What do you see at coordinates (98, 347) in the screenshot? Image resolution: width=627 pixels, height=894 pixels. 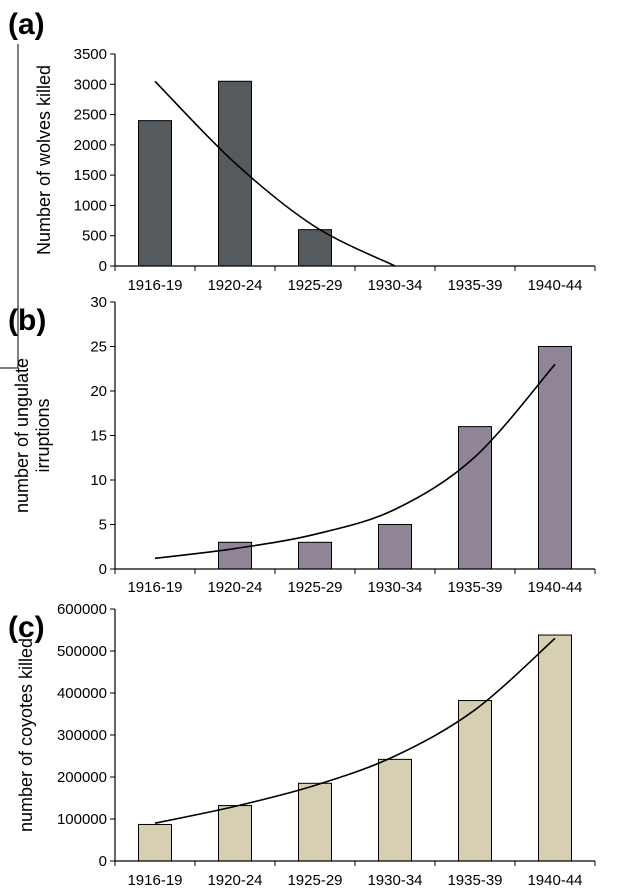 I see `y-tick-label: 25` at bounding box center [98, 347].